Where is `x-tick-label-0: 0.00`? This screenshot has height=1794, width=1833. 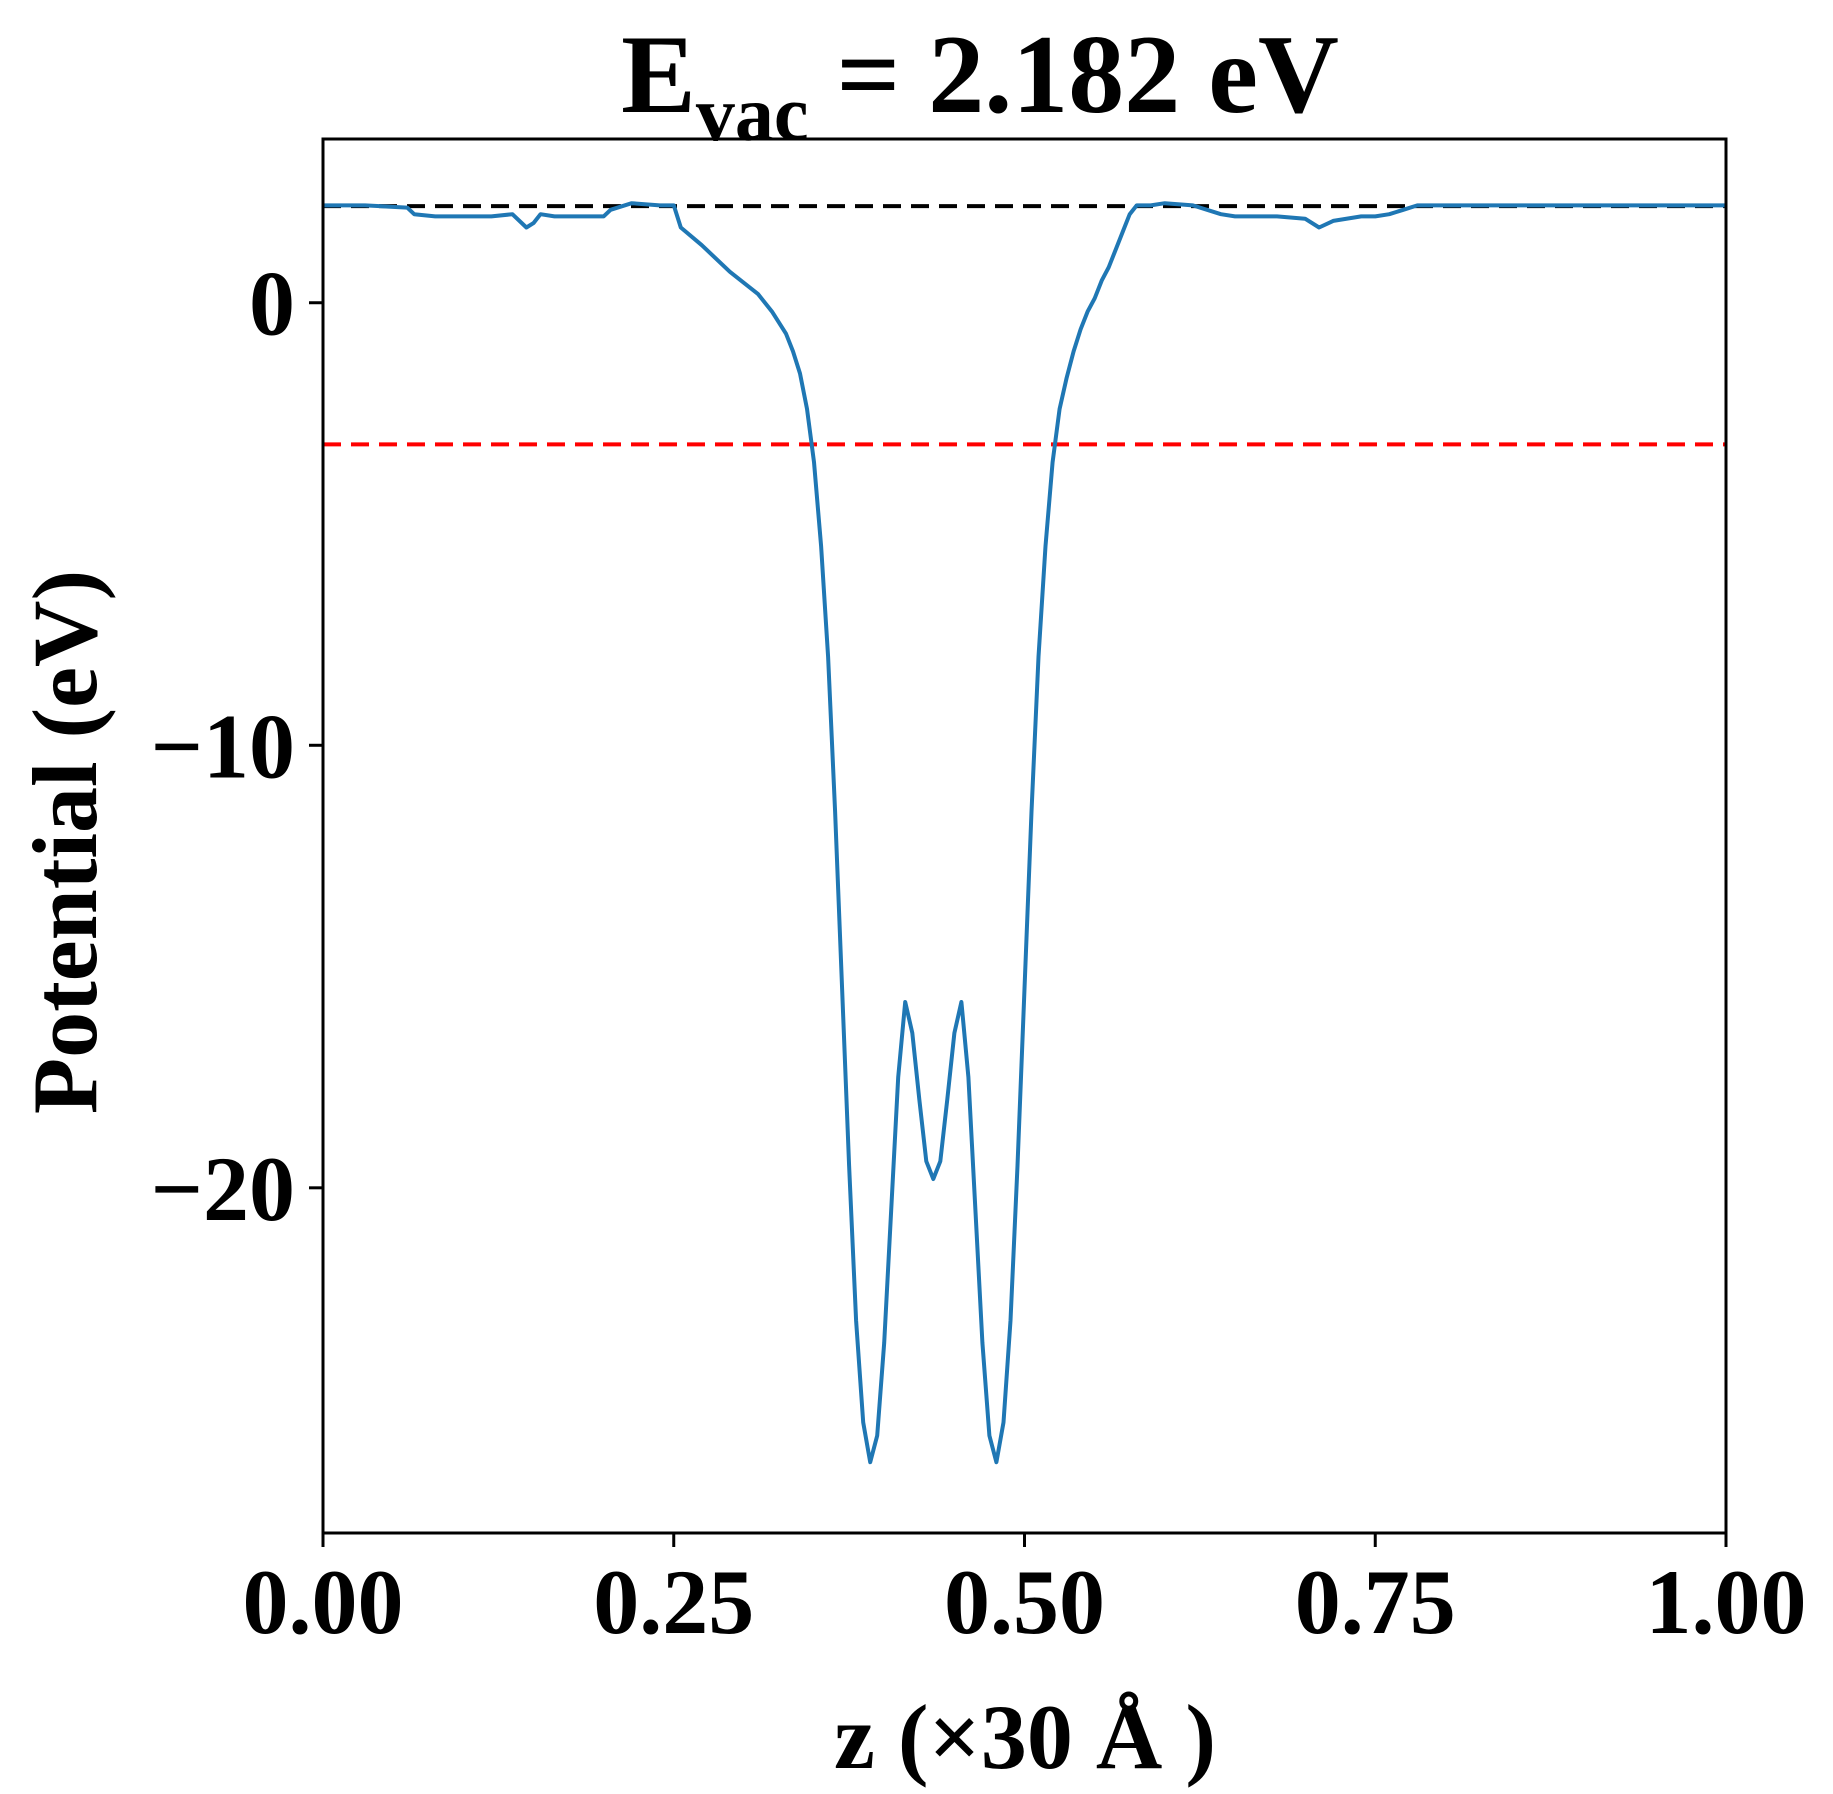 x-tick-label-0: 0.00 is located at coordinates (323, 1602).